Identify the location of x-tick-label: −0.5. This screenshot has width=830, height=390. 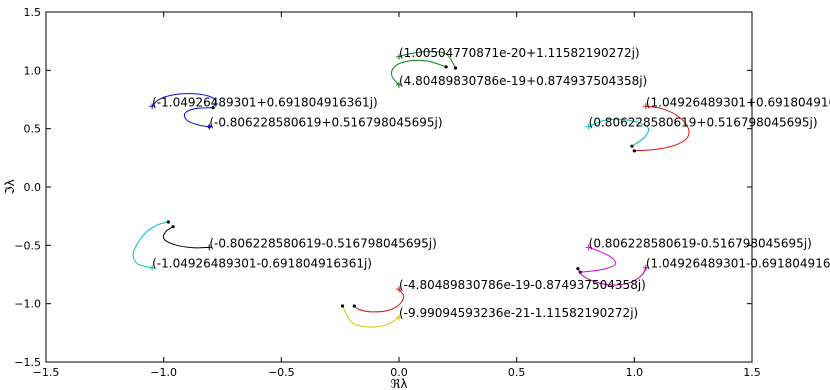
(281, 372).